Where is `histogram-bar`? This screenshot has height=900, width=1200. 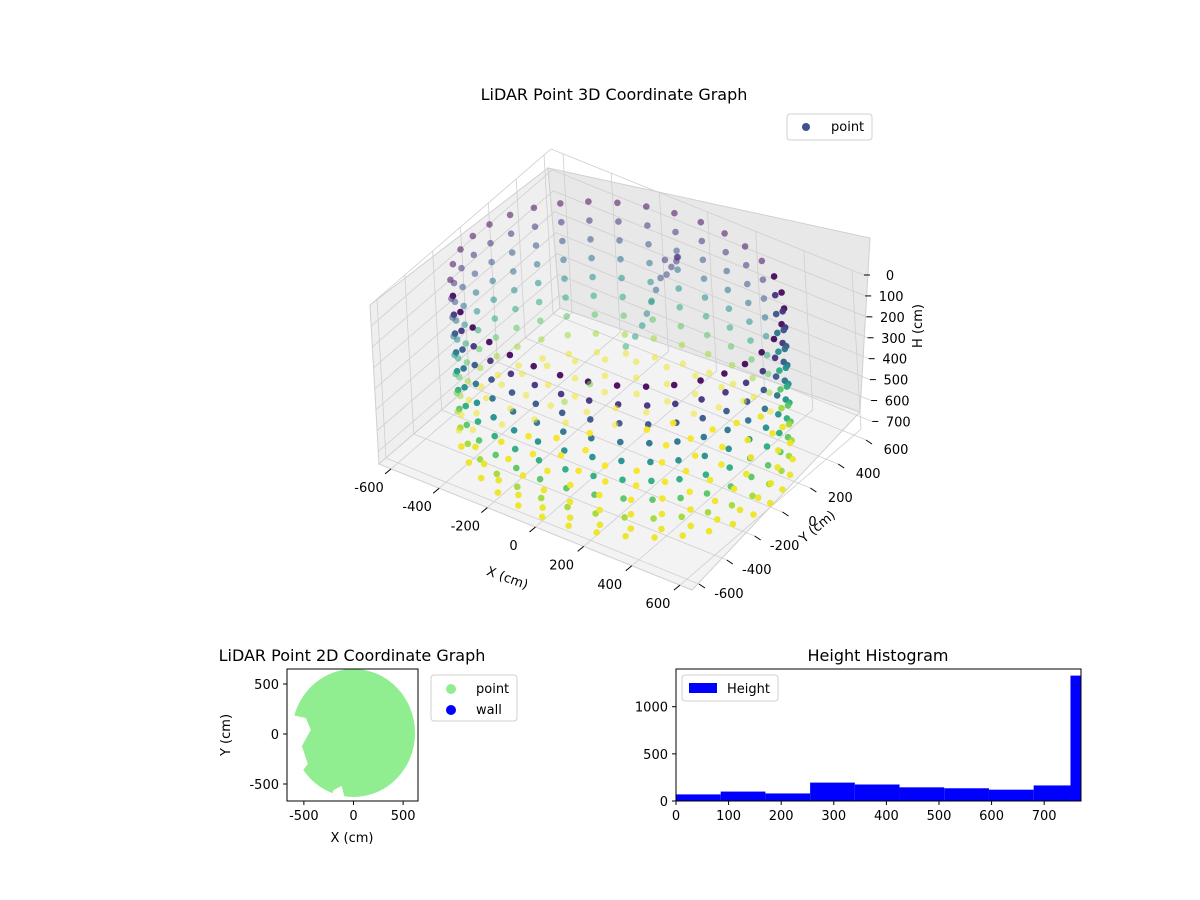 histogram-bar is located at coordinates (966, 794).